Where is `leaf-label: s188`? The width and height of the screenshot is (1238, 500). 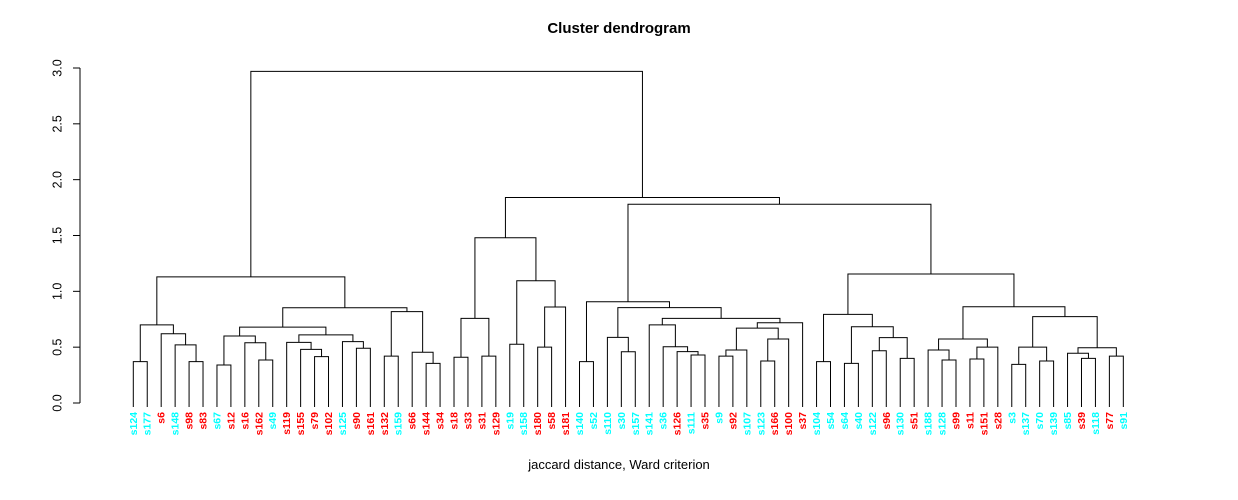 leaf-label: s188 is located at coordinates (929, 424).